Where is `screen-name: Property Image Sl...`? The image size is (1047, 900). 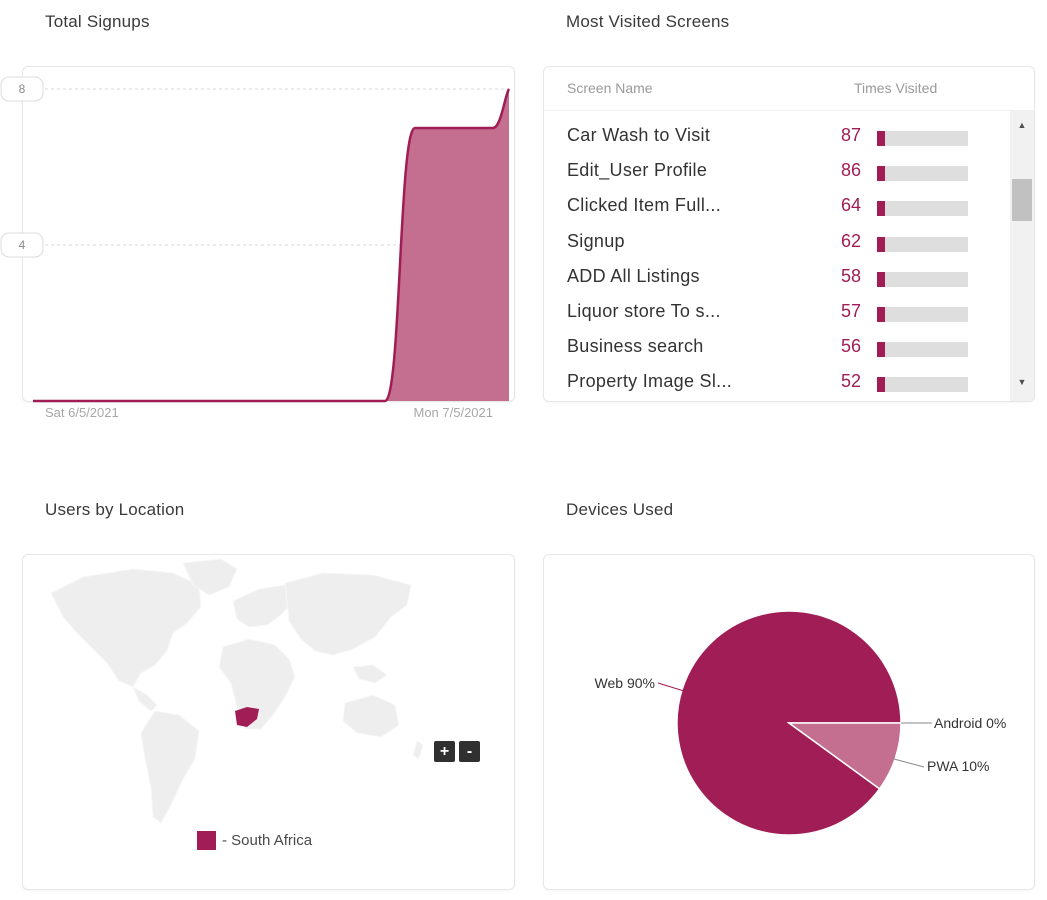 screen-name: Property Image Sl... is located at coordinates (650, 381).